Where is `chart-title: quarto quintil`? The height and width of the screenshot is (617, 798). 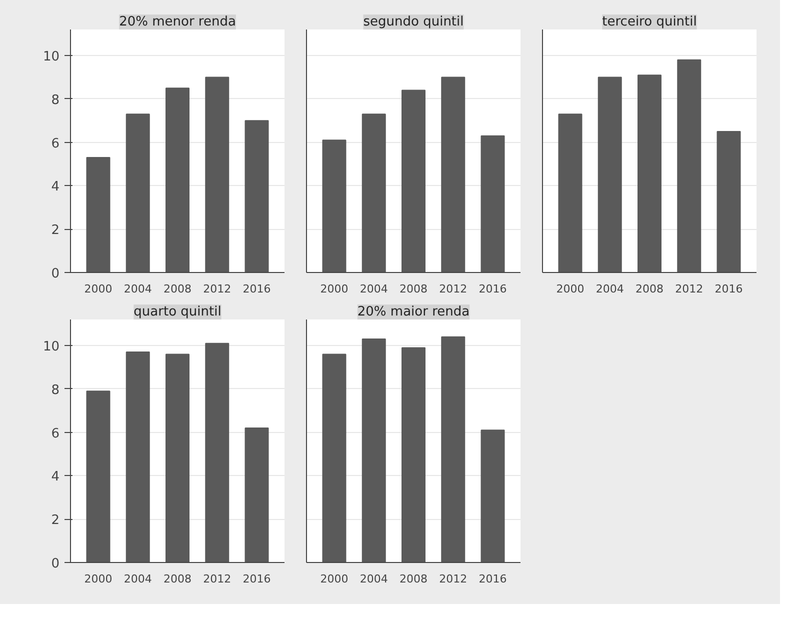 chart-title: quarto quintil is located at coordinates (178, 312).